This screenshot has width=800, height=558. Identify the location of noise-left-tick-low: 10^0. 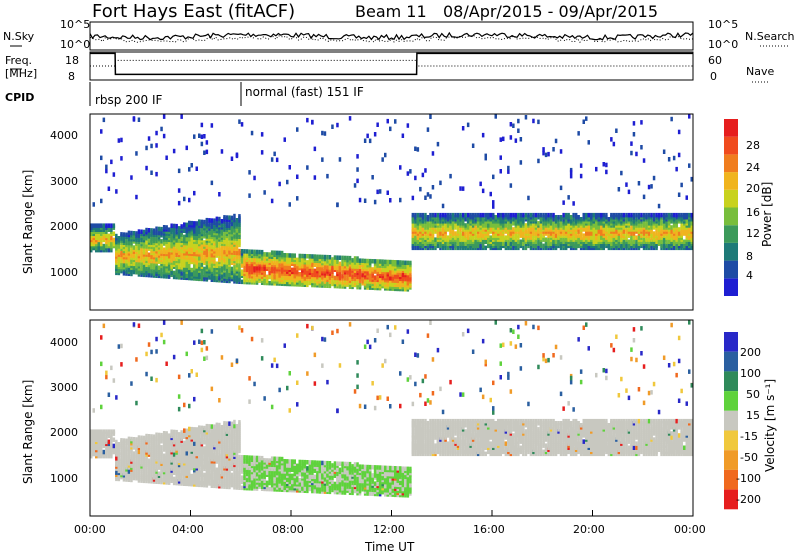
(75, 44).